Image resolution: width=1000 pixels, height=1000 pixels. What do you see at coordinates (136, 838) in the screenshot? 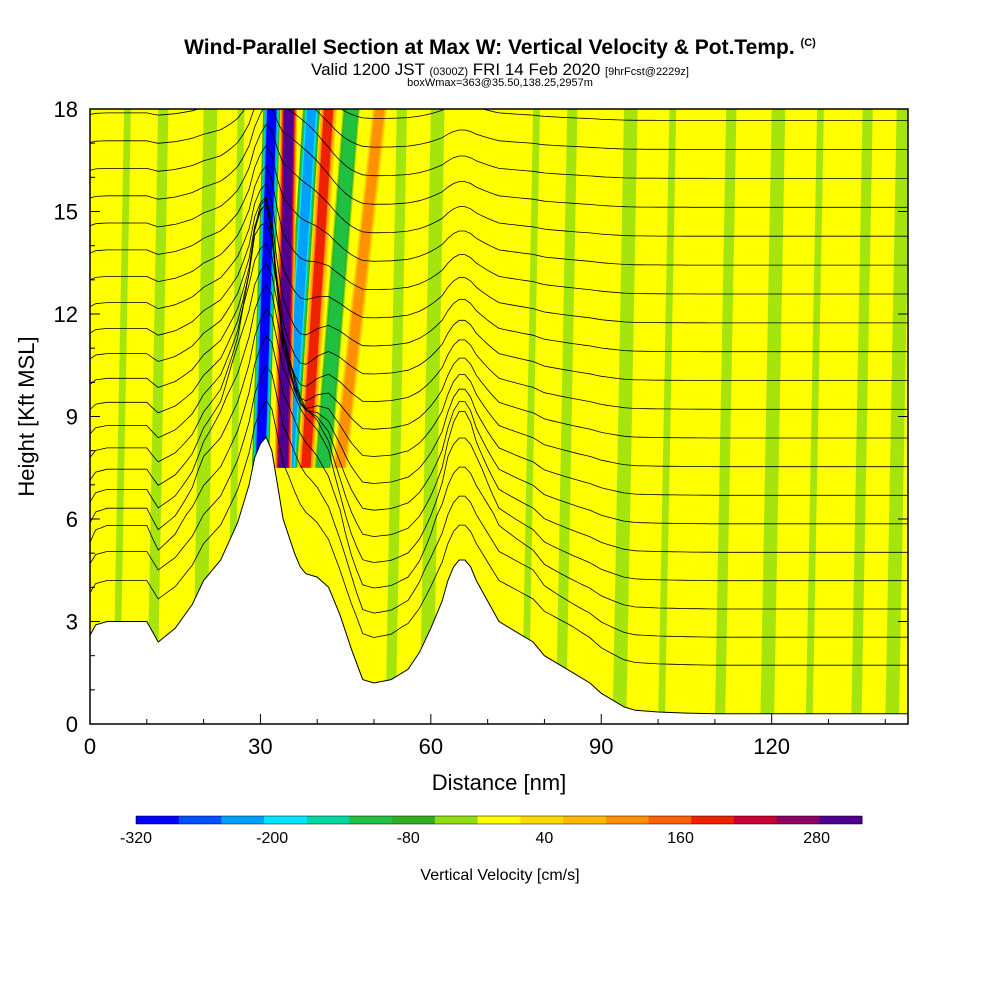
I see `colorbar-tick-label: -320` at bounding box center [136, 838].